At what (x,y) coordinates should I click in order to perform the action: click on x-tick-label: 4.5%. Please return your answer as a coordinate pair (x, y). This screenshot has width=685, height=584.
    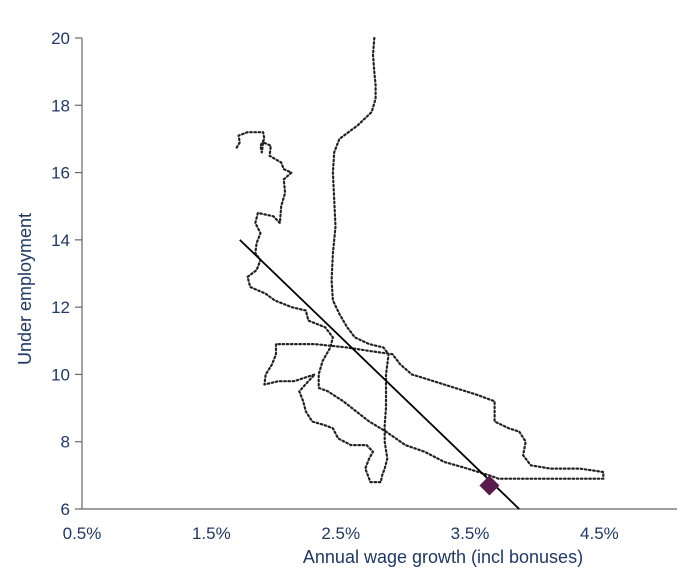
    Looking at the image, I should click on (599, 533).